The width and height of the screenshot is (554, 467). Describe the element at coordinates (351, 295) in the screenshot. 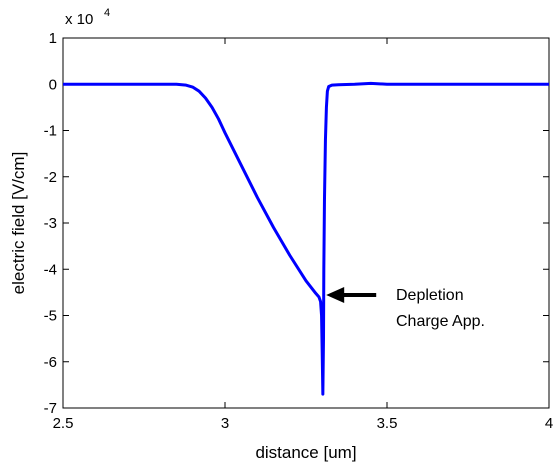

I see `annotation-arrow` at that location.